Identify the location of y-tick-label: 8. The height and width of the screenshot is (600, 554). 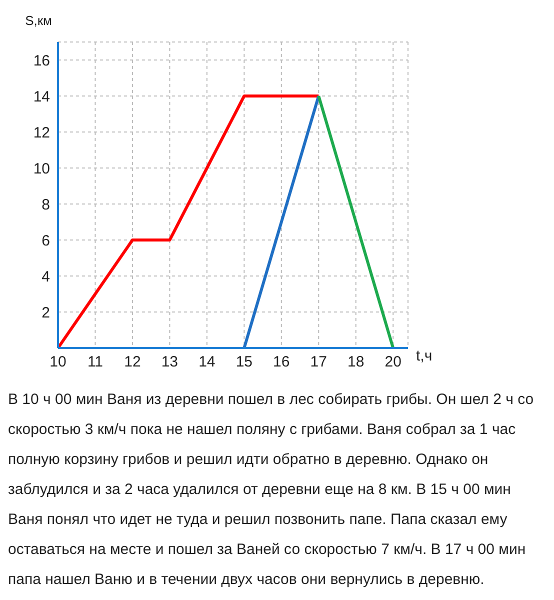
(46, 205).